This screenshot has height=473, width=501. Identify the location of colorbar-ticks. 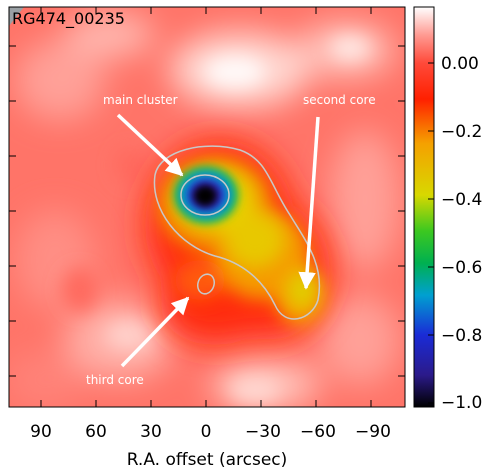
(431, 233).